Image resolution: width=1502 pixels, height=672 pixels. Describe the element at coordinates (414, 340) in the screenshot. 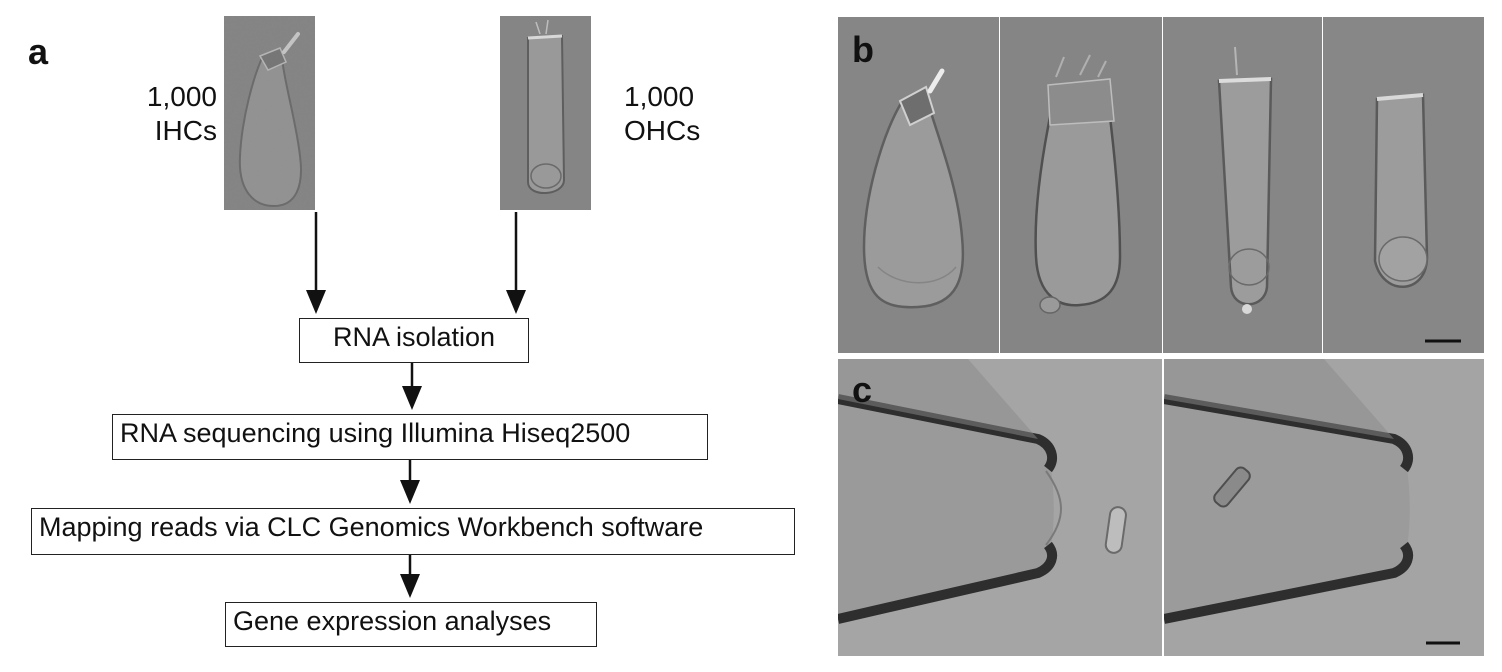

I see `step-rna-isolation: RNA isolation` at that location.